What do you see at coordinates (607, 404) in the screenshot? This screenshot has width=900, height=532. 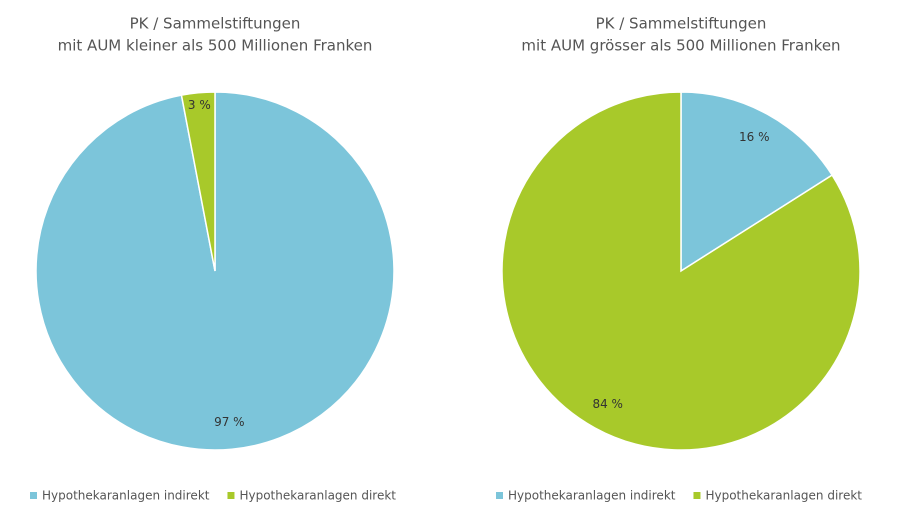 I see `data-label: 84 %` at bounding box center [607, 404].